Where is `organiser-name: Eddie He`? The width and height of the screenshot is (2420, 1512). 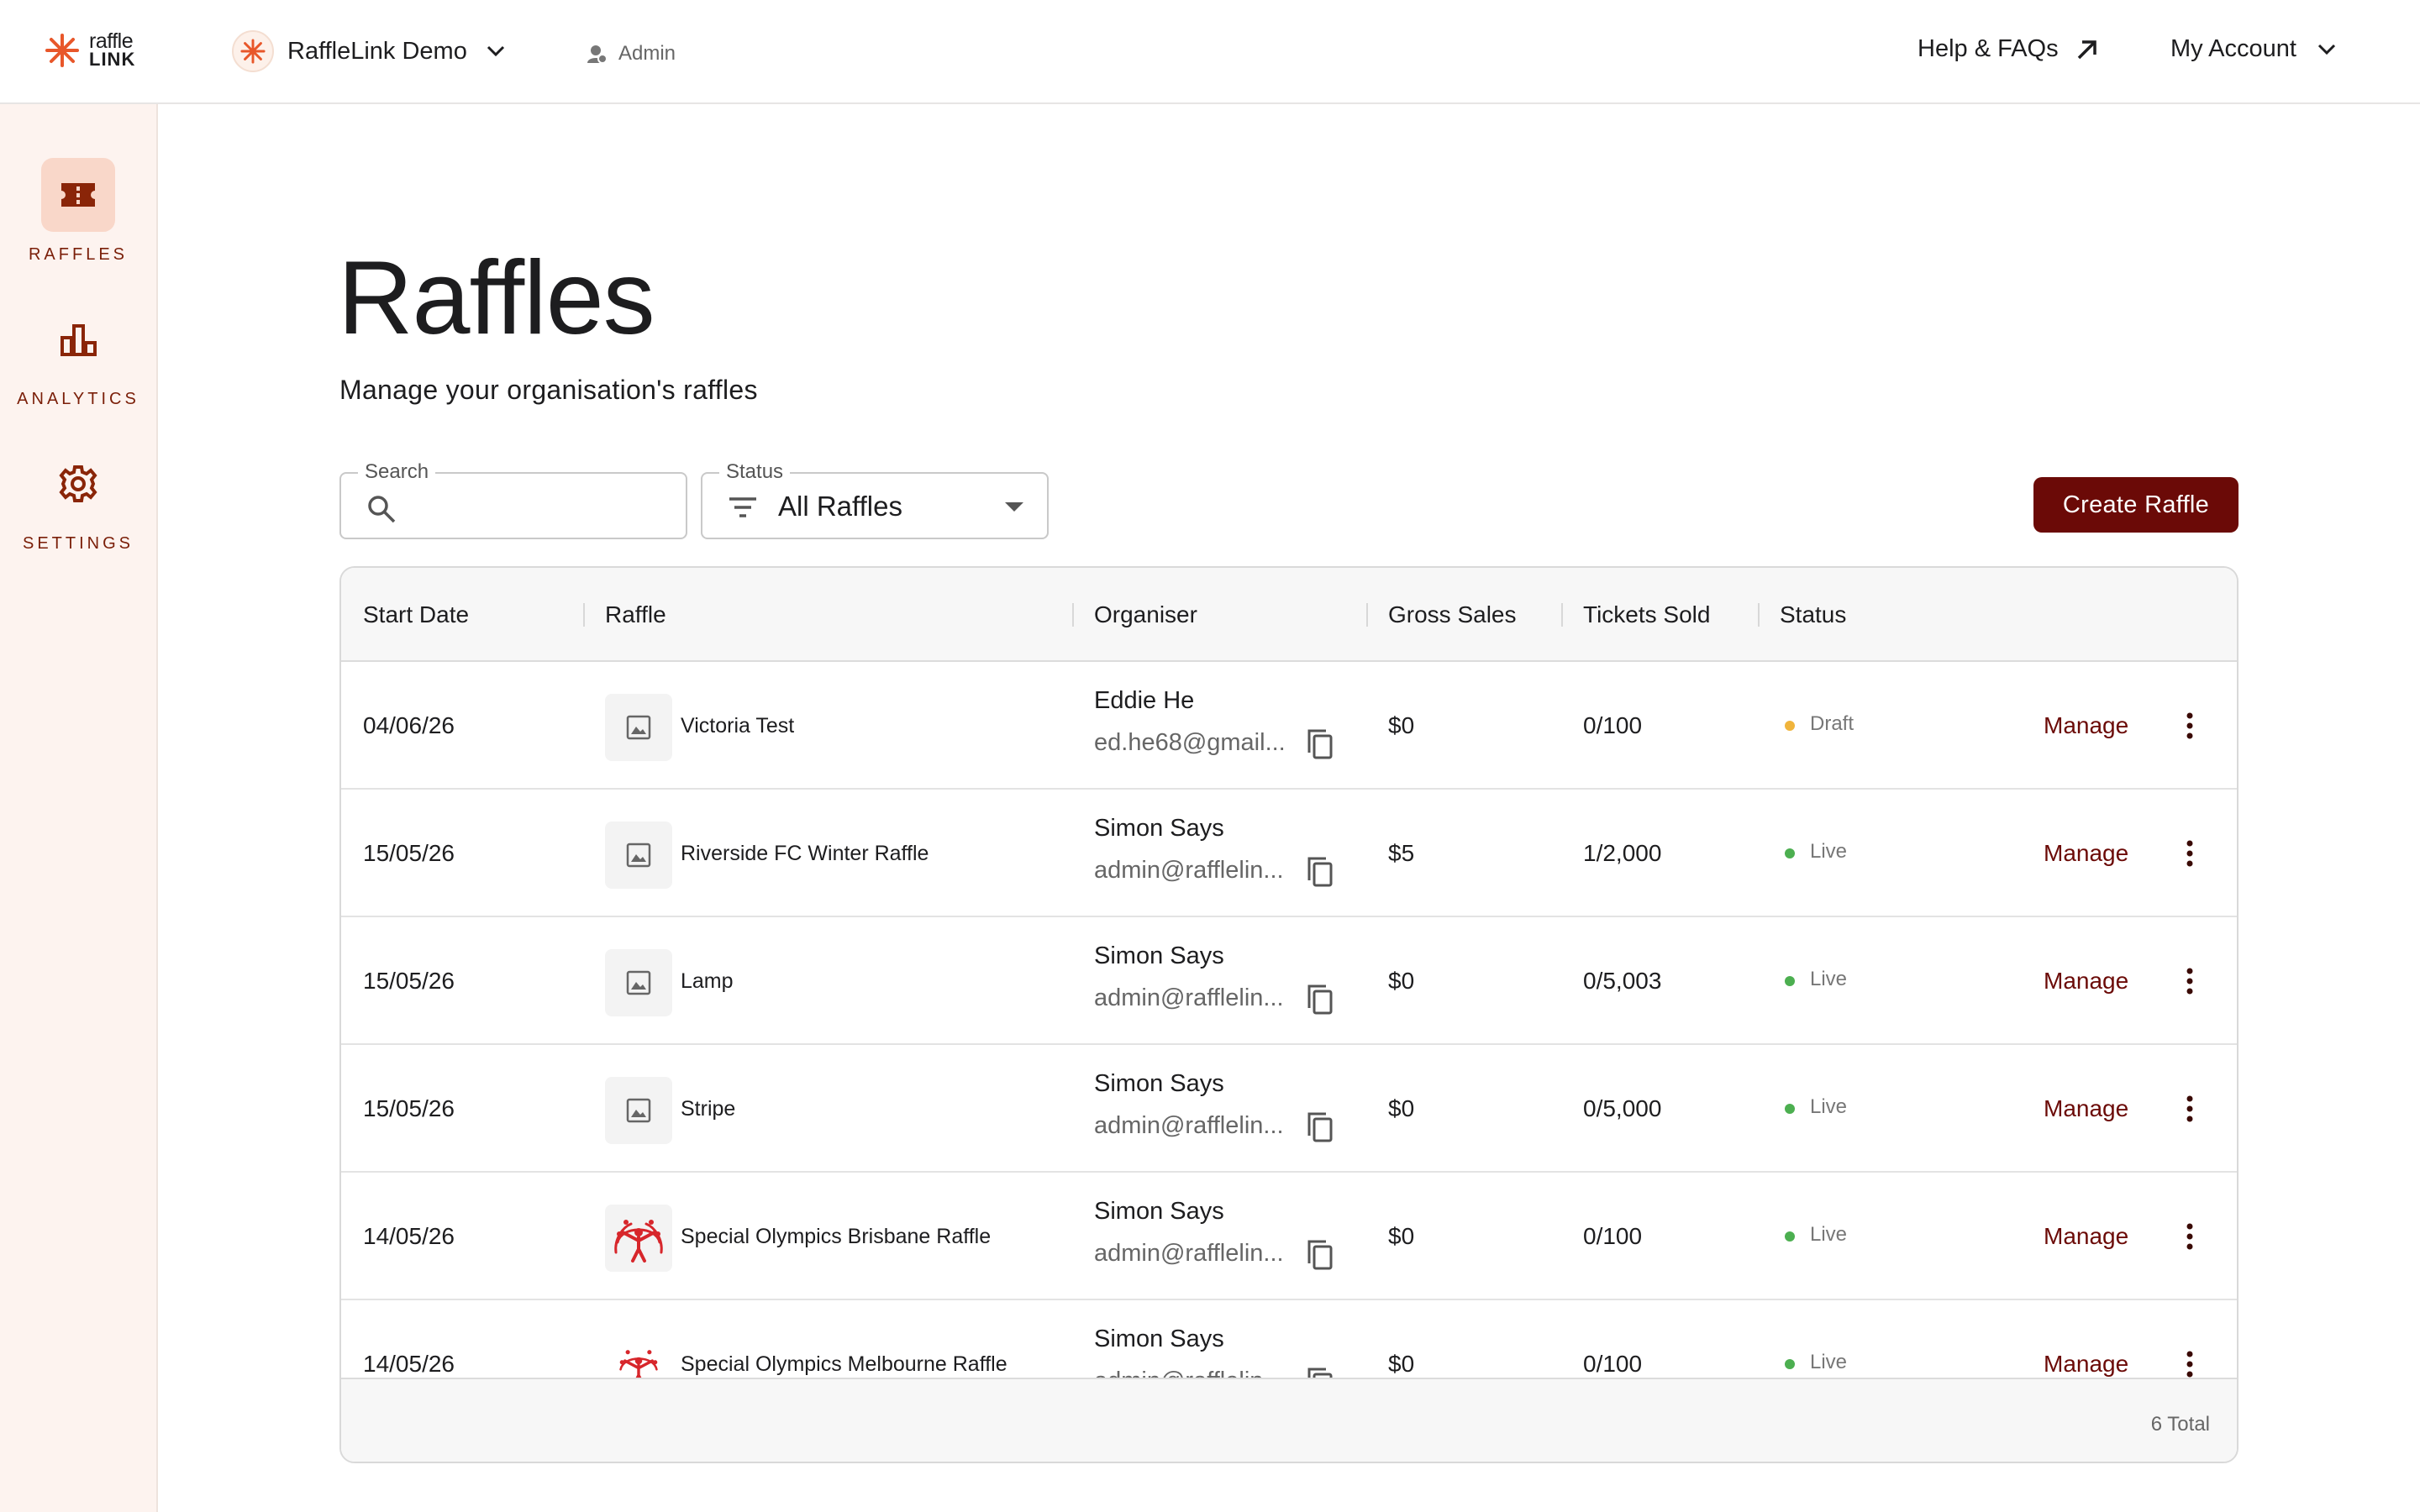 organiser-name: Eddie He is located at coordinates (1144, 700).